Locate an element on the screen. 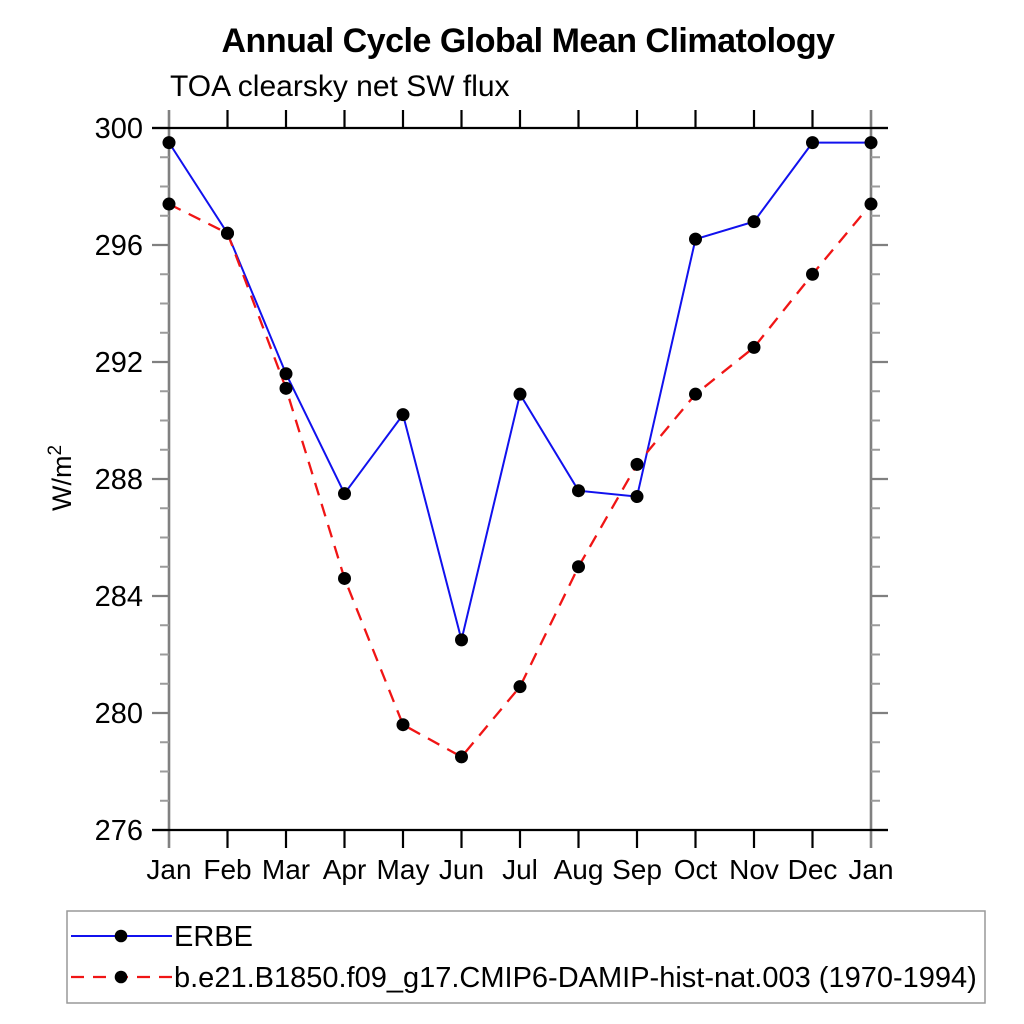 The width and height of the screenshot is (1024, 1024). y-tick-label: 296 is located at coordinates (119, 246).